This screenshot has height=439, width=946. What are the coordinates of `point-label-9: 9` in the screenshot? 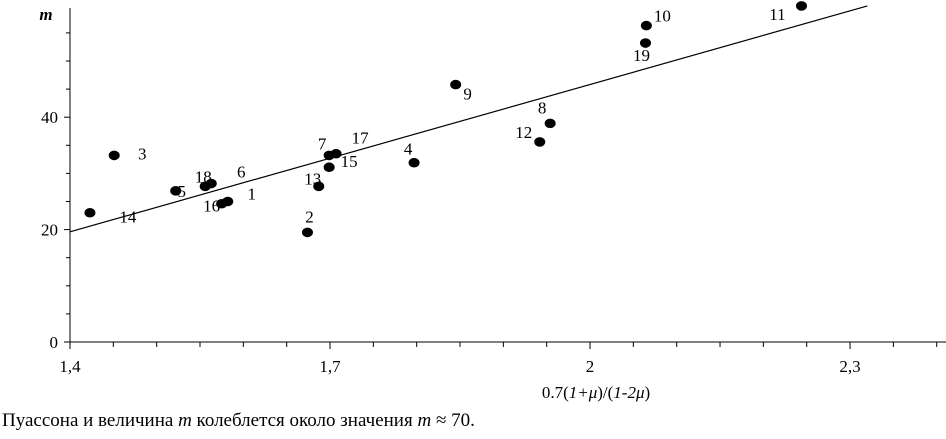 It's located at (467, 94).